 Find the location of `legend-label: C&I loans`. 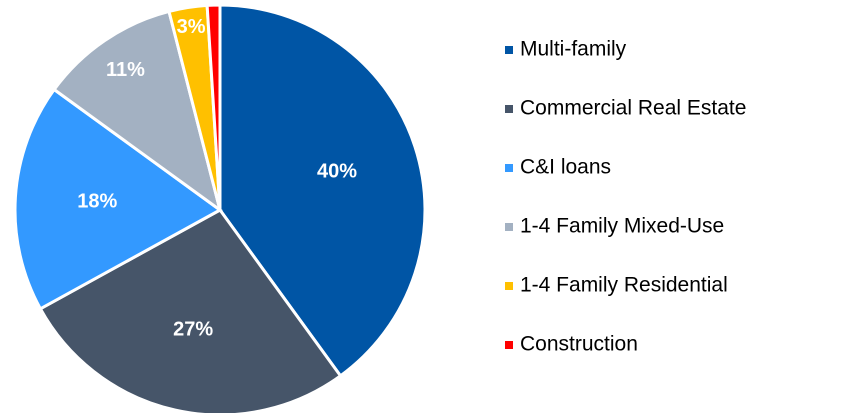

legend-label: C&I loans is located at coordinates (565, 167).